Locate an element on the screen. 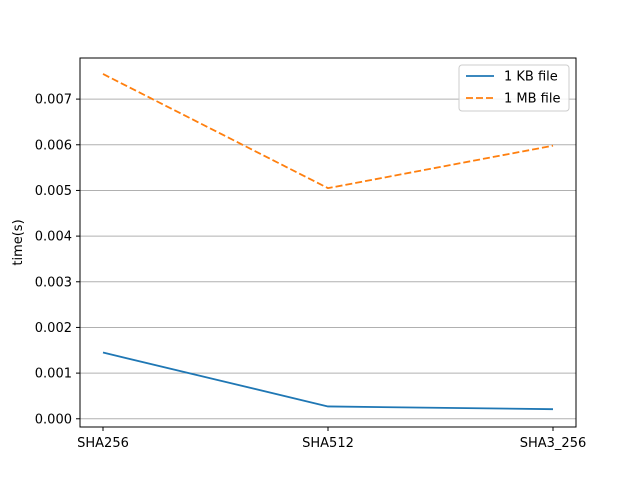  y-tick-label: 0.007 is located at coordinates (53, 100).